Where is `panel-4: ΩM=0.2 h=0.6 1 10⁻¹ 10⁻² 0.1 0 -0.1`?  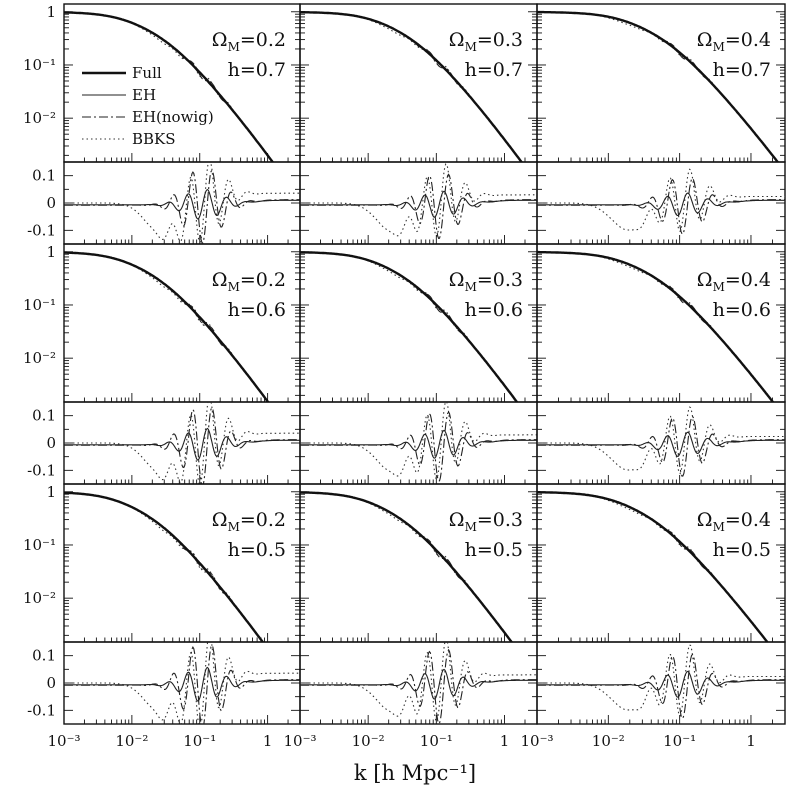
panel-4: ΩM=0.2 h=0.6 1 10⁻¹ 10⁻² 0.1 0 -0.1 is located at coordinates (162, 364).